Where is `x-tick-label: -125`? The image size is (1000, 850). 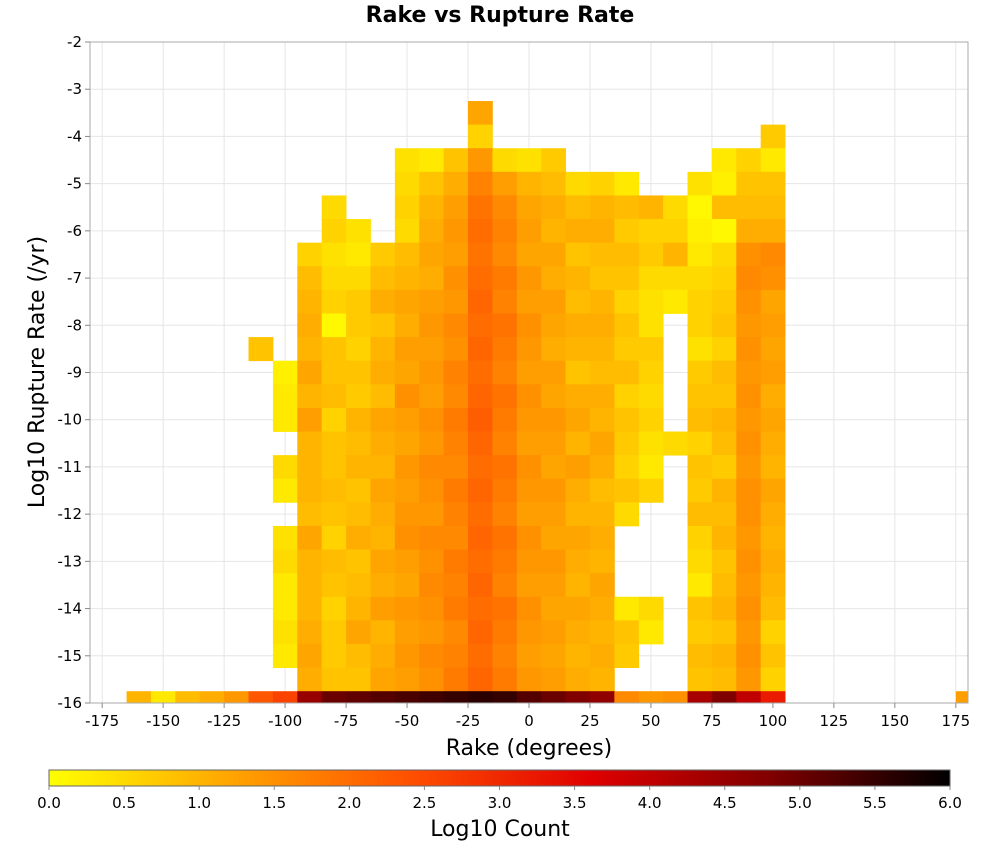 x-tick-label: -125 is located at coordinates (224, 721).